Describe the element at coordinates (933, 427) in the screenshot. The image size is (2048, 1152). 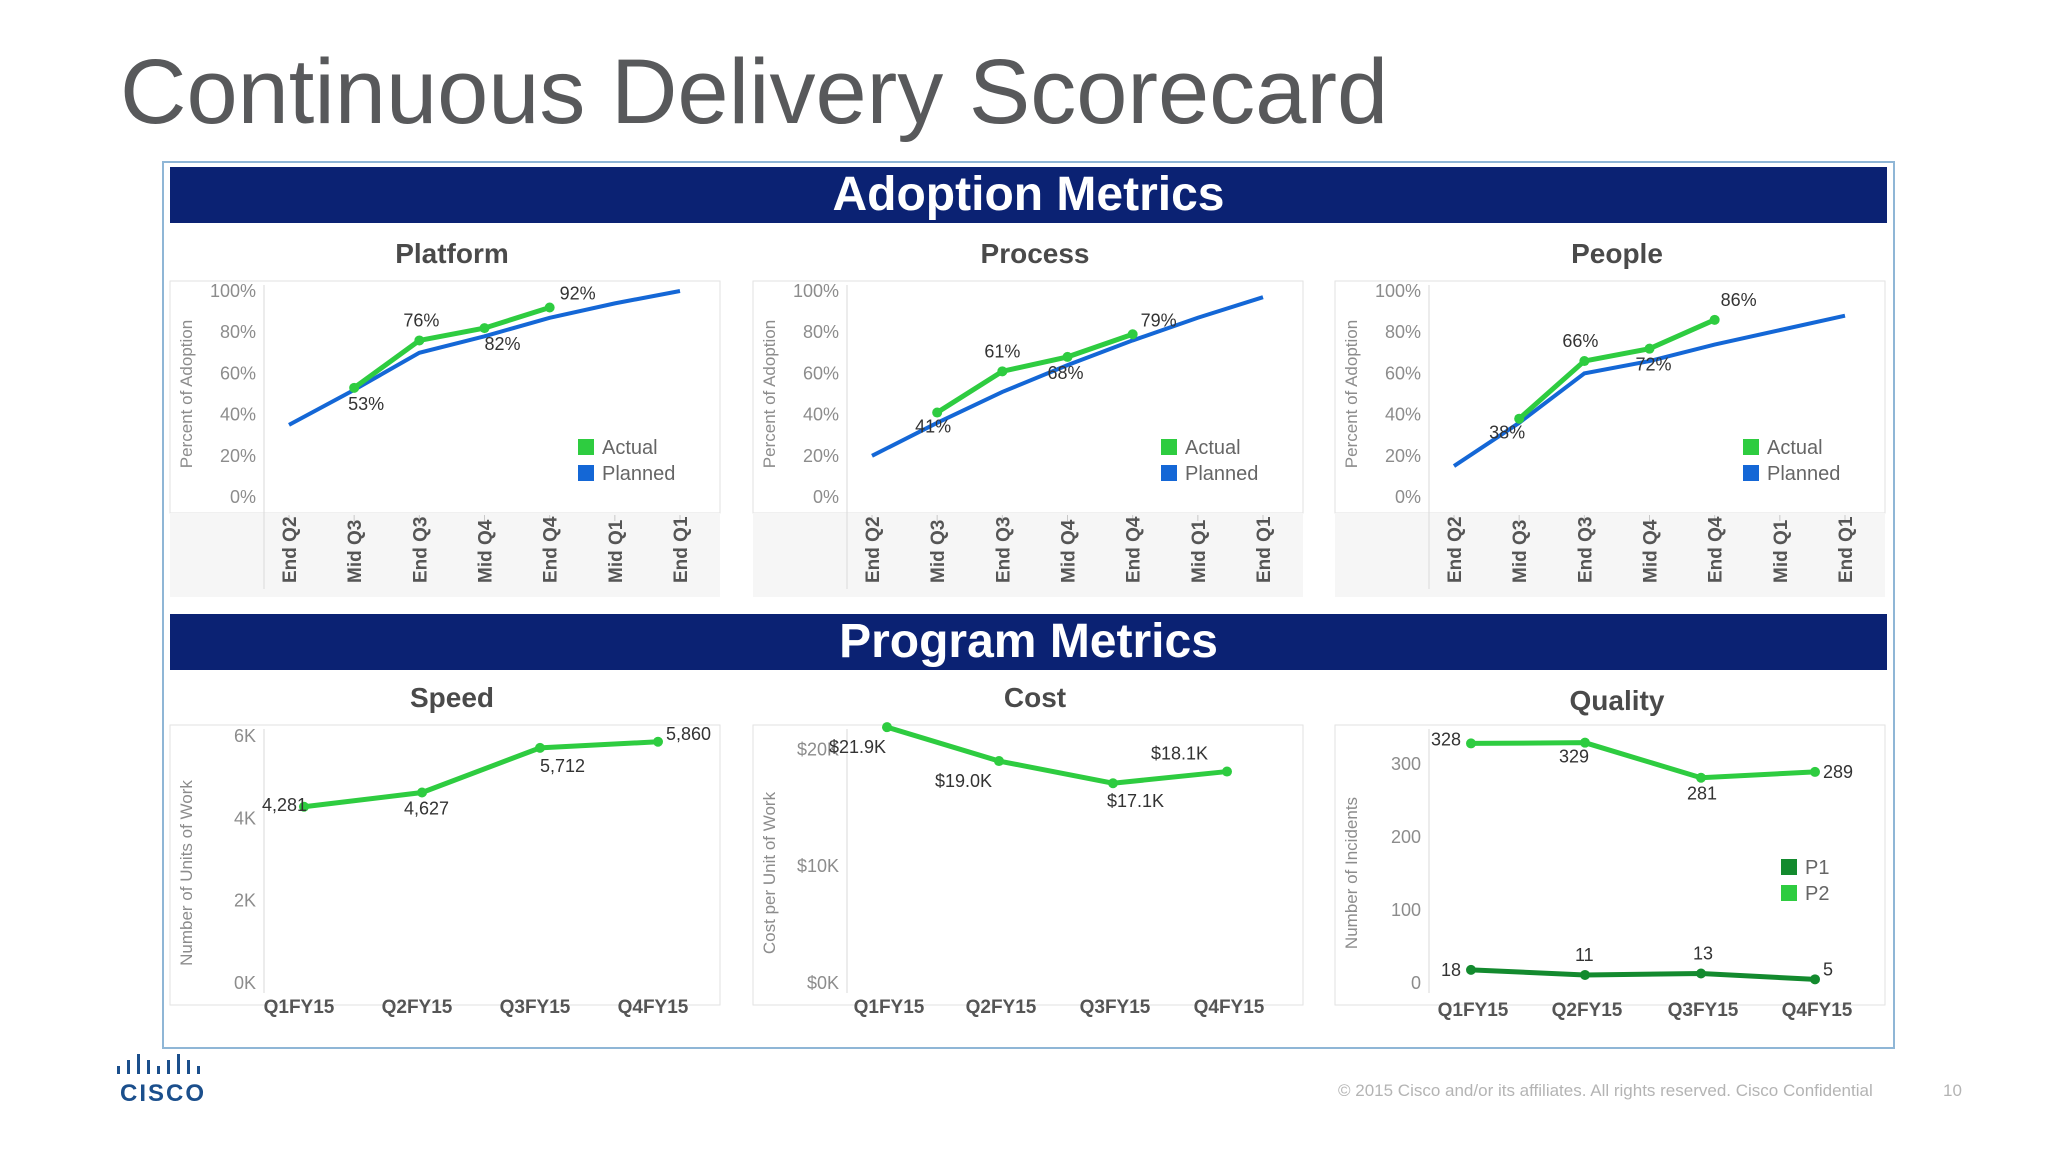
I see `data-label: 41%` at that location.